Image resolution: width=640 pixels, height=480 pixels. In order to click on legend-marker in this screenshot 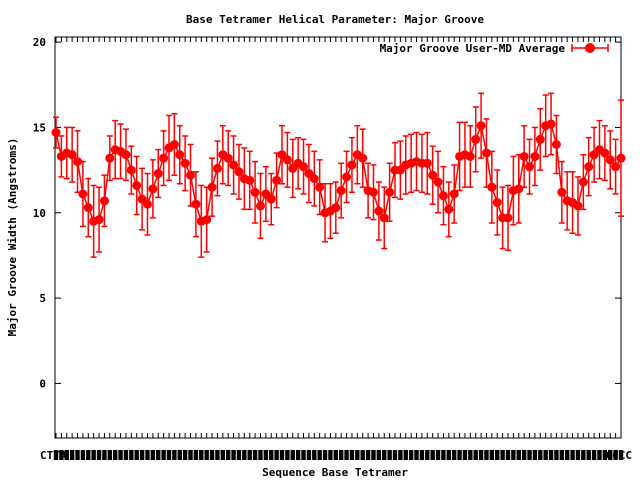, I will do `click(590, 48)`.